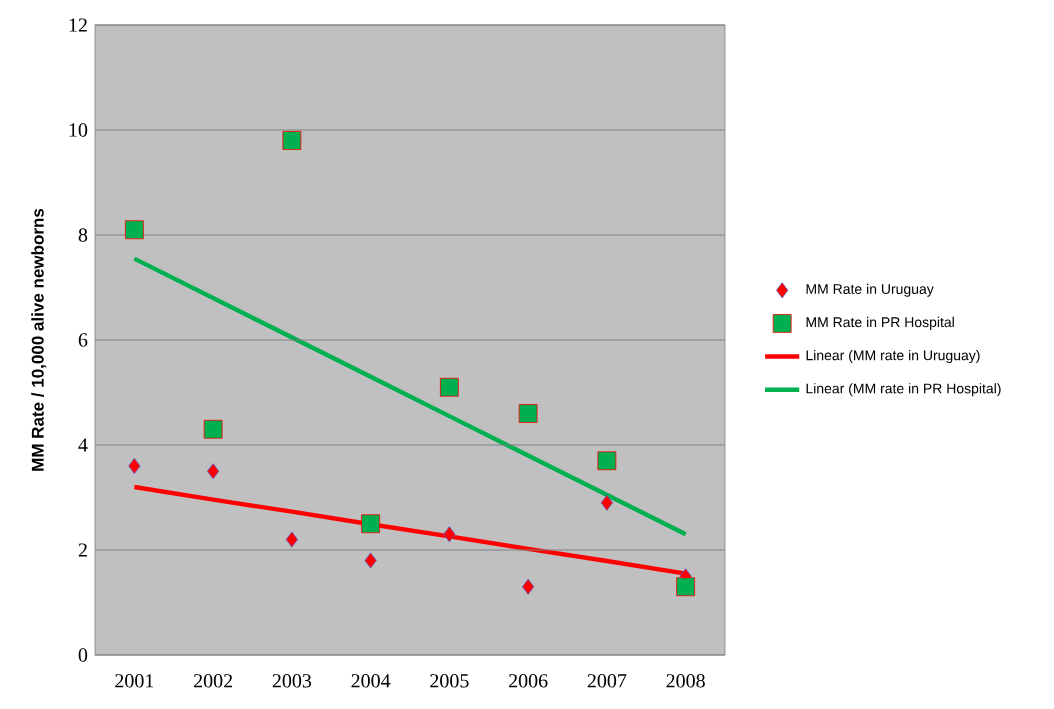  I want to click on y-tick-label: 0, so click(83, 655).